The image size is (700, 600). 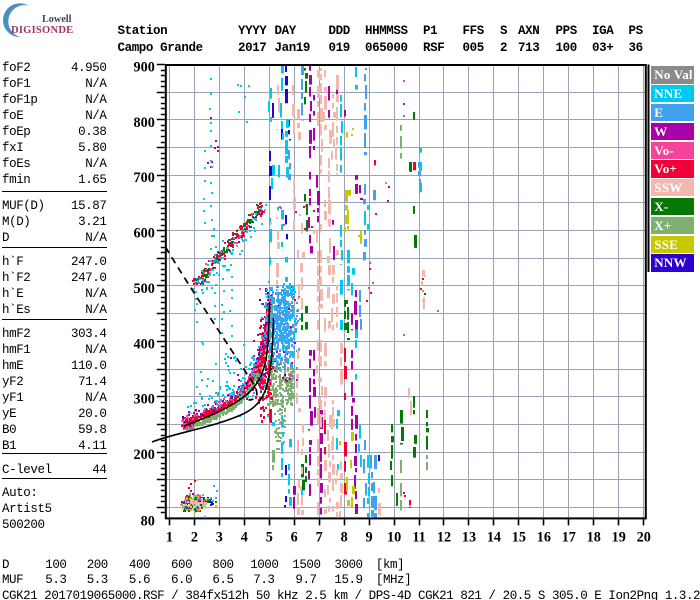 What do you see at coordinates (144, 178) in the screenshot?
I see `svg-text: 700` at bounding box center [144, 178].